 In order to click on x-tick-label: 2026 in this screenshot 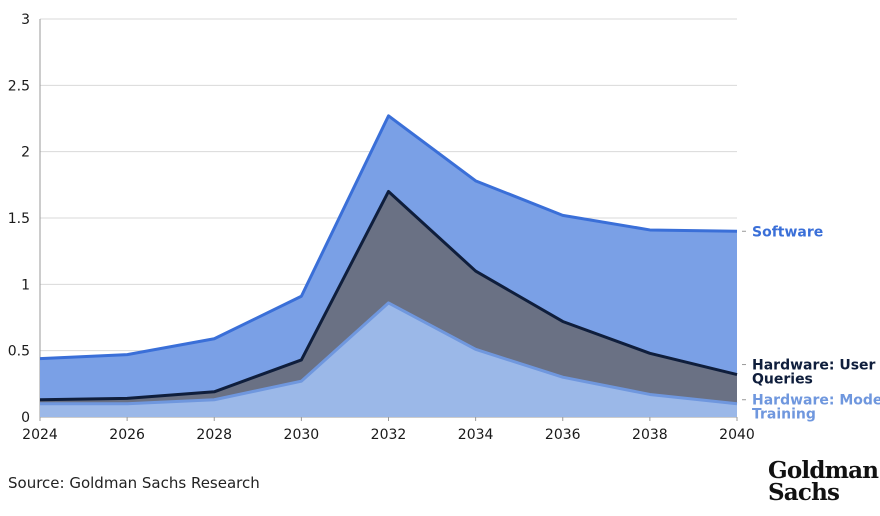, I will do `click(127, 435)`.